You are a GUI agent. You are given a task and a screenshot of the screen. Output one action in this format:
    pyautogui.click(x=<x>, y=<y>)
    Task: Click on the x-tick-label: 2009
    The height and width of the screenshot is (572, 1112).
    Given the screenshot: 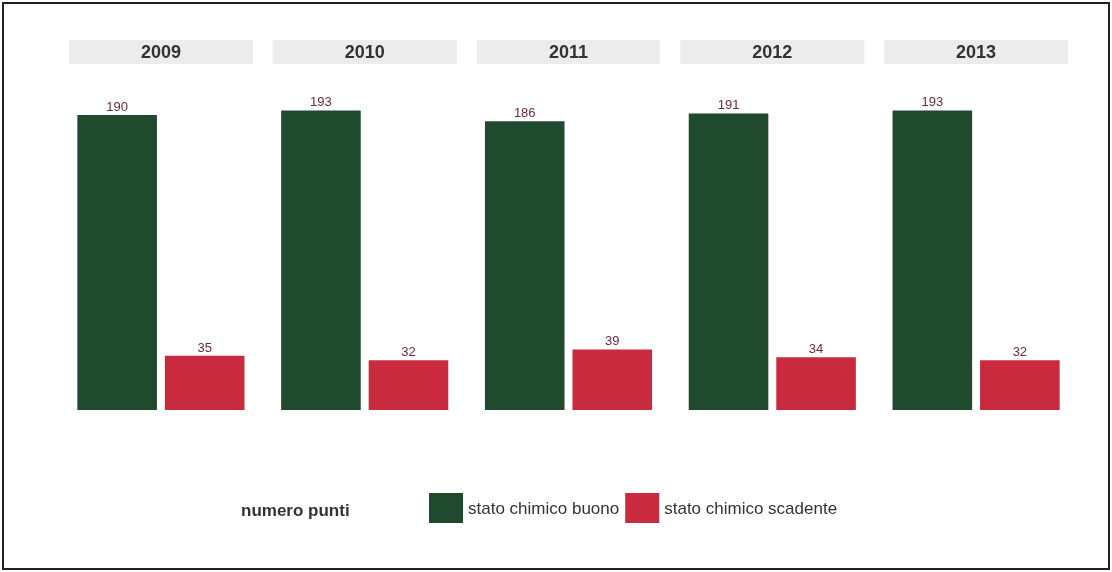 What is the action you would take?
    pyautogui.click(x=160, y=52)
    